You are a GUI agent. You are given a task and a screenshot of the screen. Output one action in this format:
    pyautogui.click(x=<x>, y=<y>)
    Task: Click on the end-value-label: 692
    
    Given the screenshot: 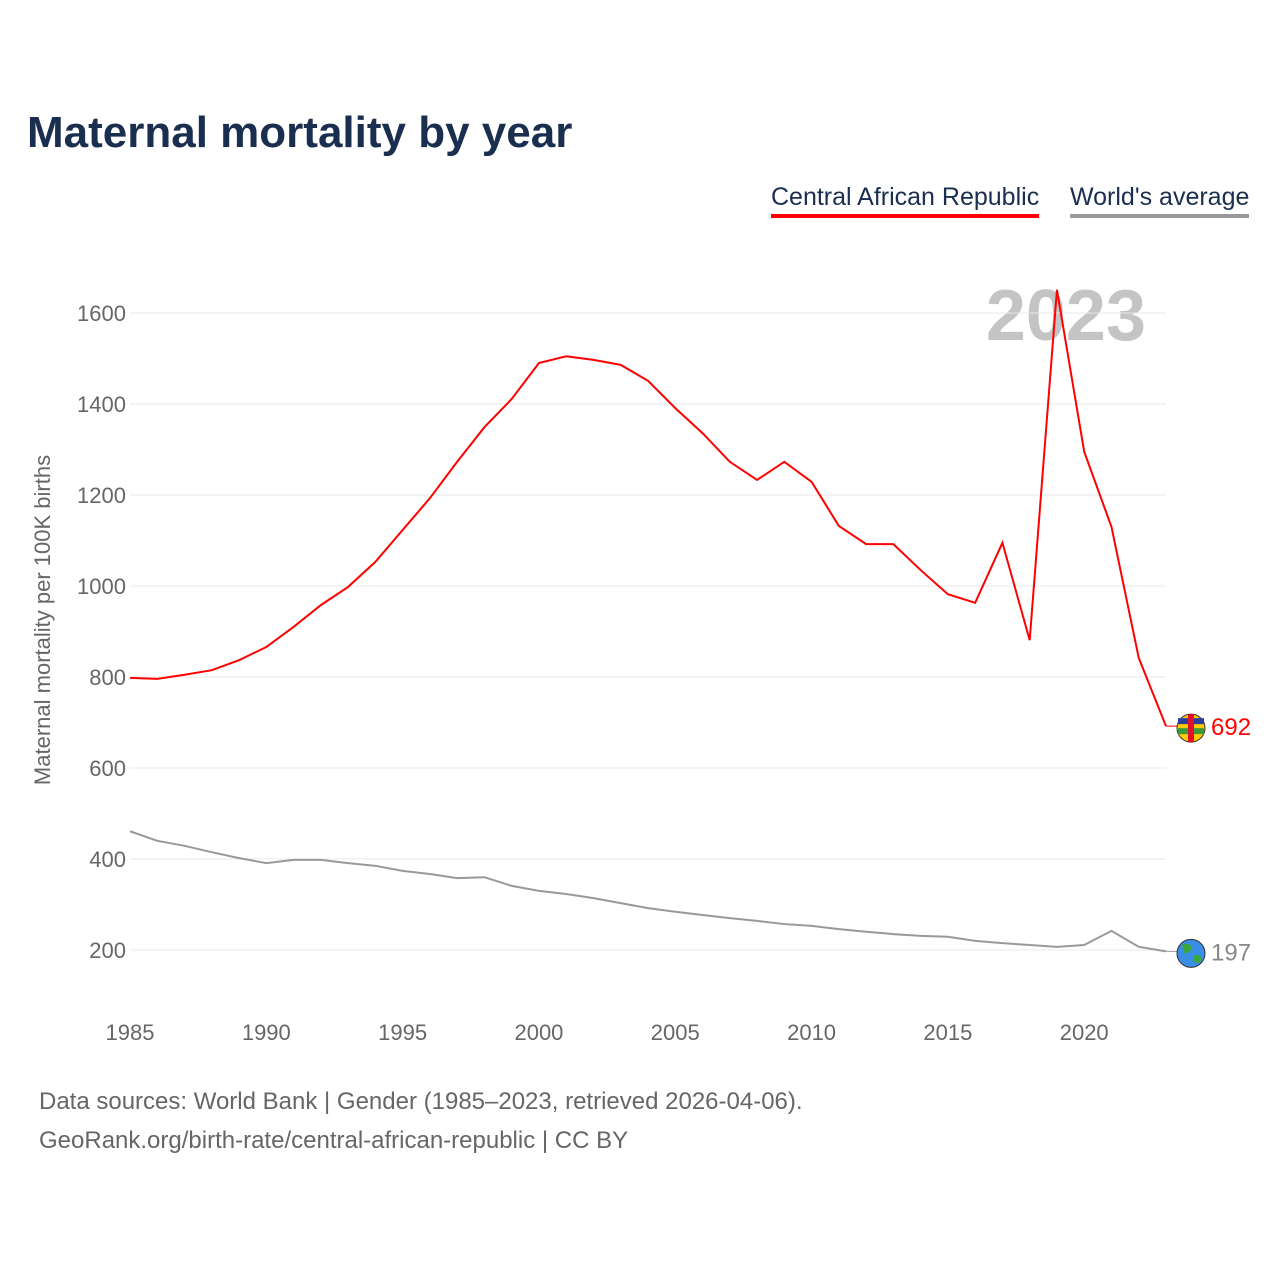 What is the action you would take?
    pyautogui.click(x=1231, y=727)
    